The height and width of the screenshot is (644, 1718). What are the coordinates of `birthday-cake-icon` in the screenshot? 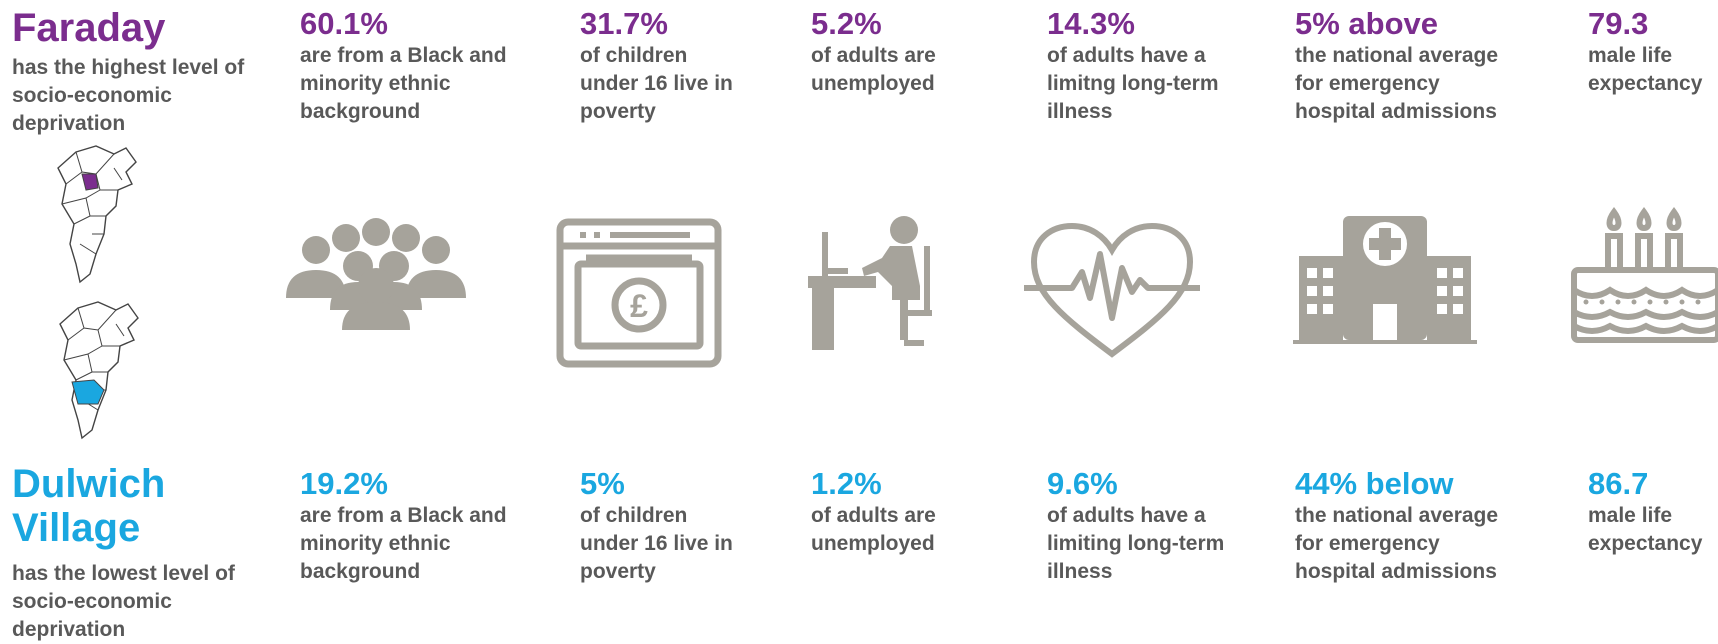 It's located at (1644, 276).